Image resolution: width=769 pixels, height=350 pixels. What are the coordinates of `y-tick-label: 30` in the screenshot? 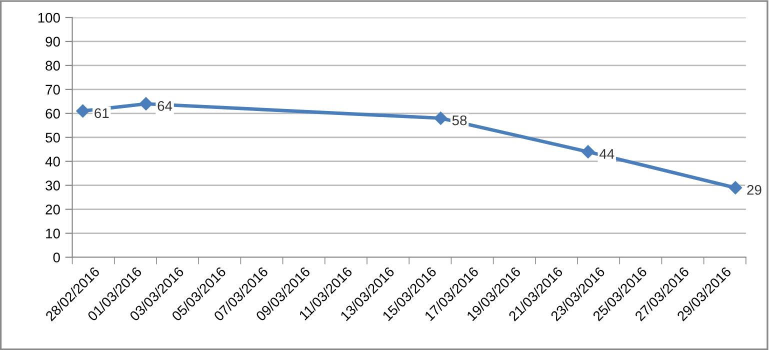 It's located at (53, 185).